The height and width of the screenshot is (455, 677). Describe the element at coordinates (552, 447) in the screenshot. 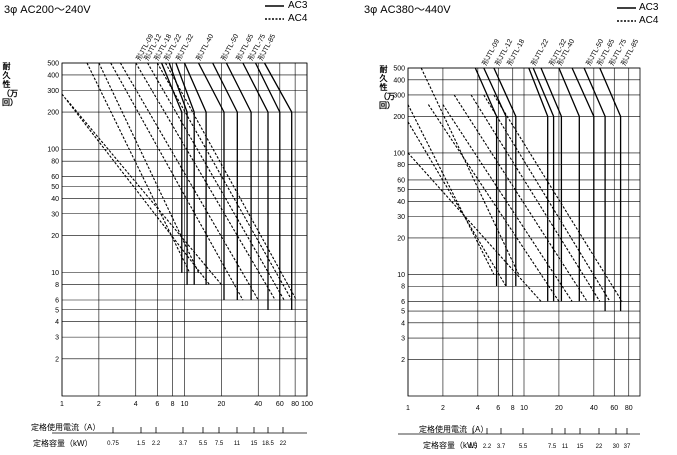

I see `capacity-tick-label: 7.5` at that location.